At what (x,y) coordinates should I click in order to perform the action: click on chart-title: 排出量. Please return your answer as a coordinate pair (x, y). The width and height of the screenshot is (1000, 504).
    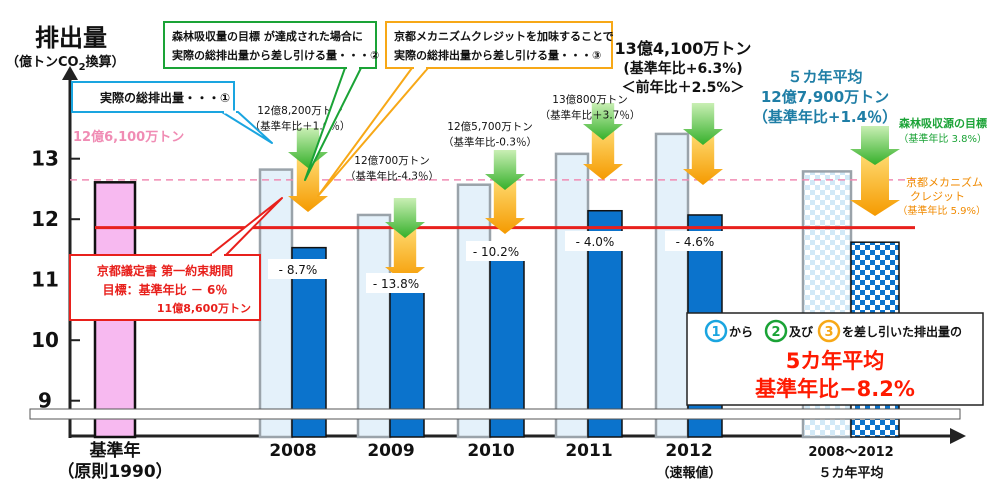
    Looking at the image, I should click on (71, 38).